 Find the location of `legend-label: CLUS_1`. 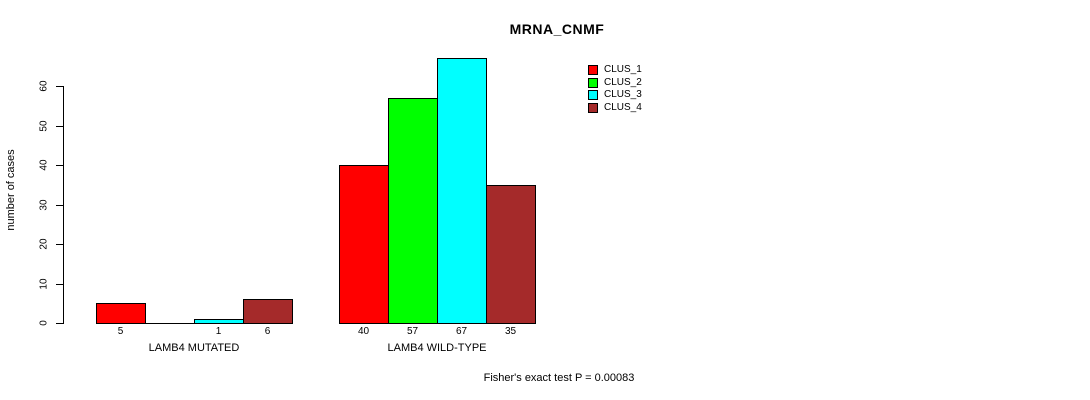

legend-label: CLUS_1 is located at coordinates (623, 69).